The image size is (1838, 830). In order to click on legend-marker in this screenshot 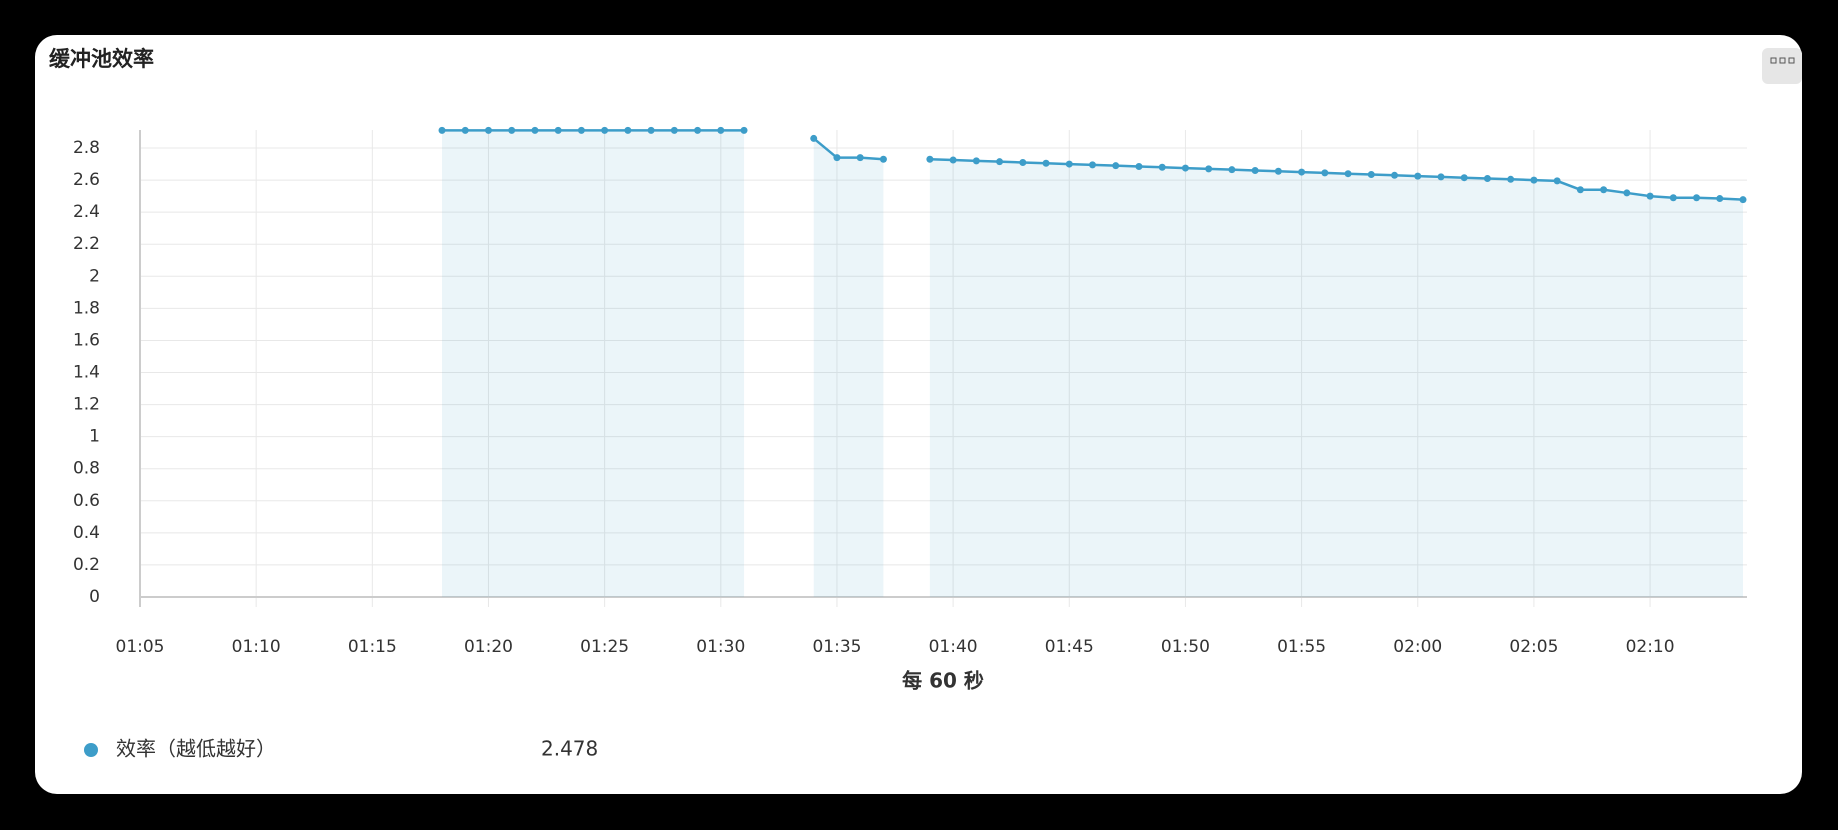, I will do `click(91, 750)`.